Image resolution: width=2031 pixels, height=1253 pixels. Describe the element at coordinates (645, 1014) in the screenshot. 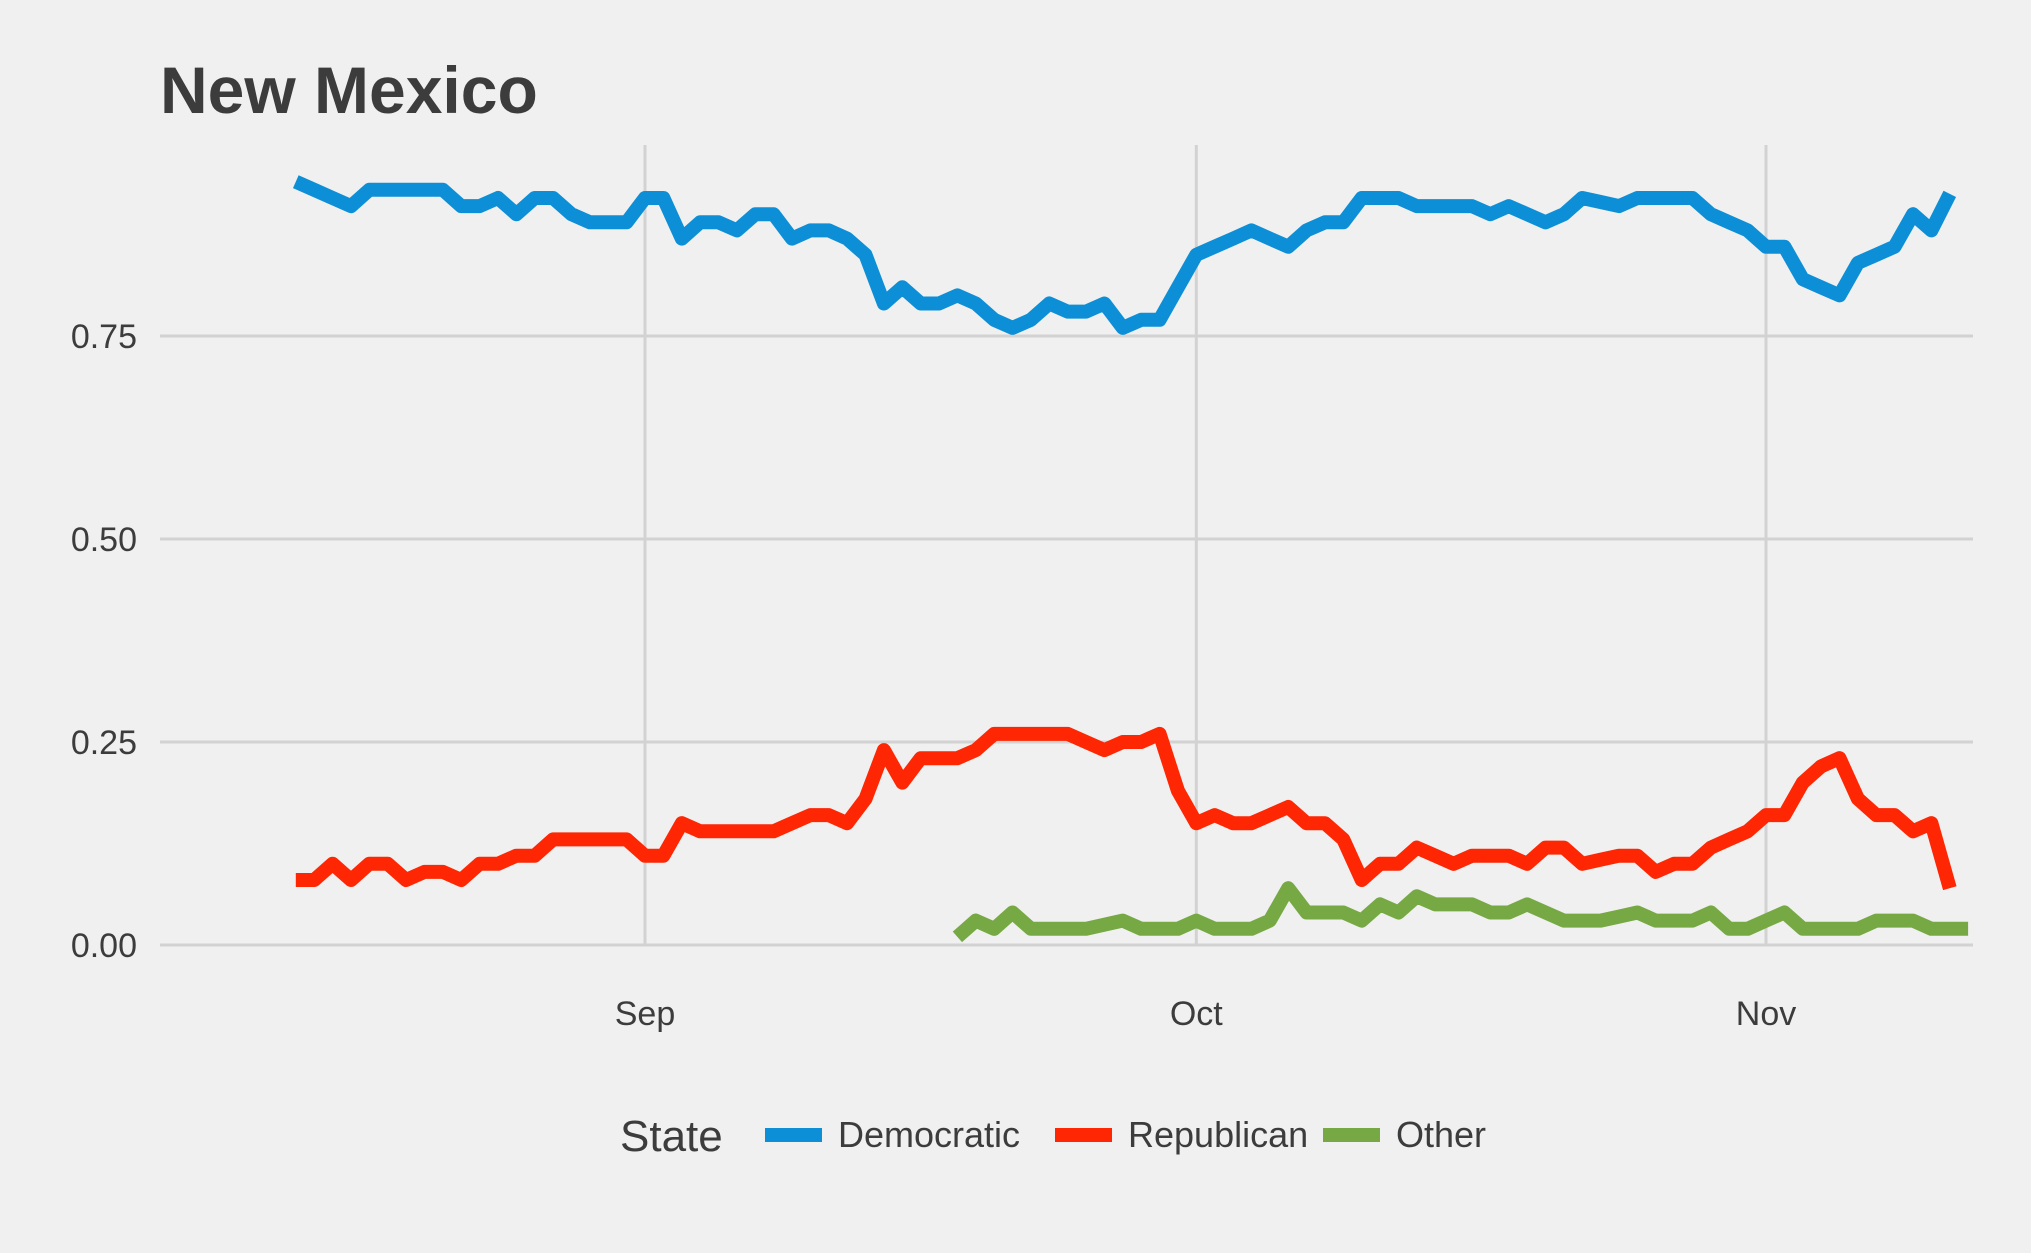

I see `x-tick-label: Sep` at that location.